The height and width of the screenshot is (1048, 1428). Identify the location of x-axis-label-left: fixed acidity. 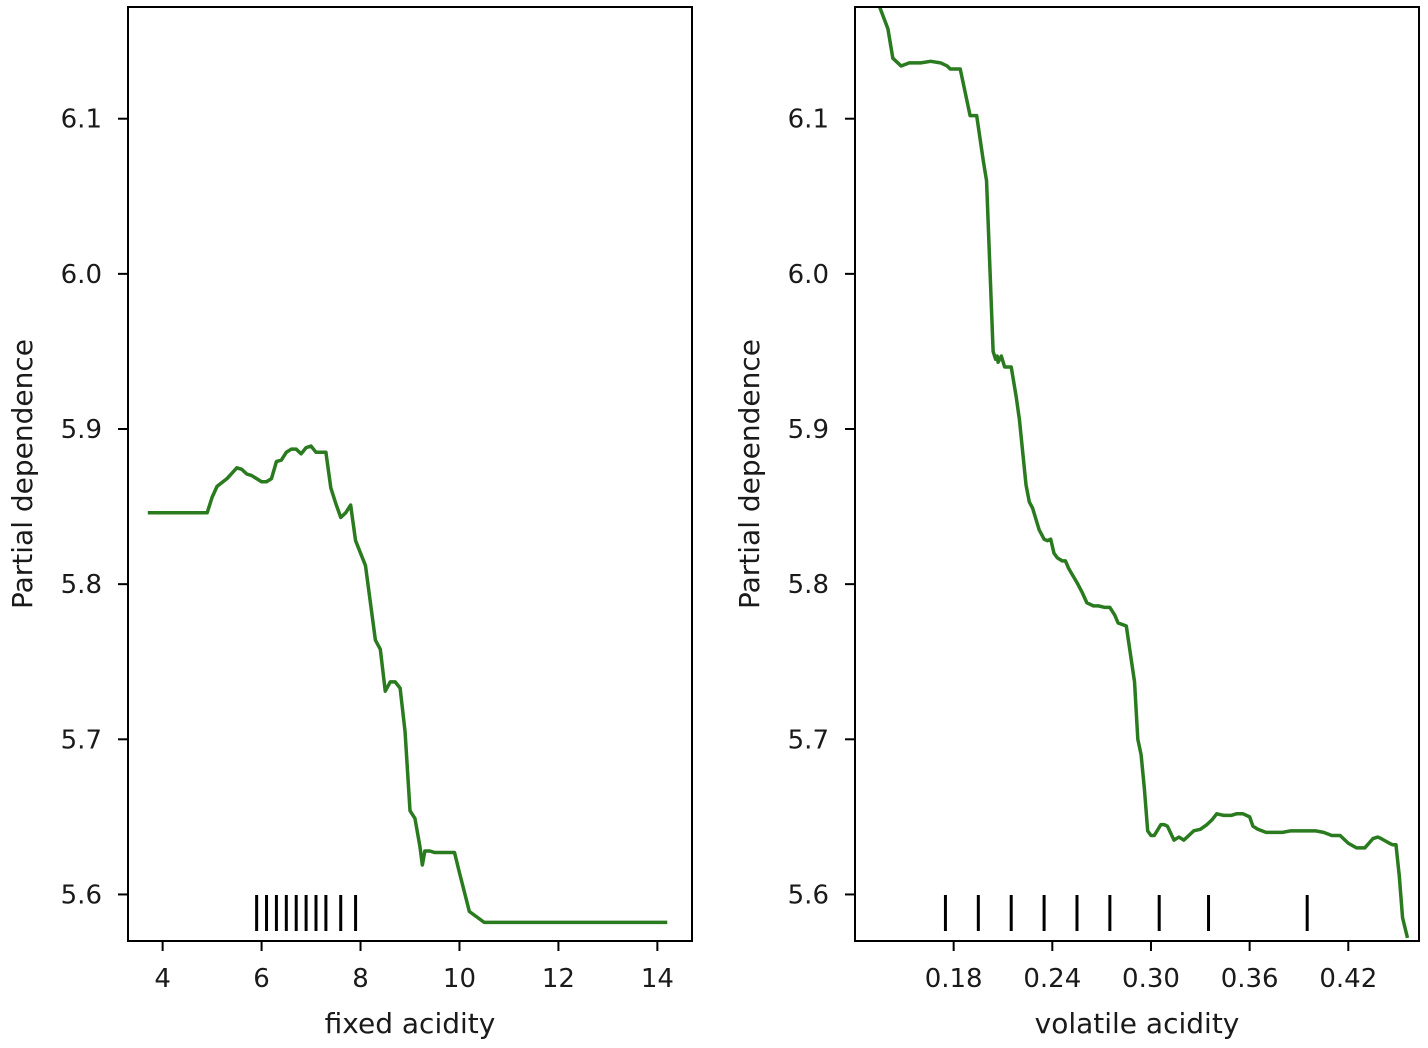
(410, 1023).